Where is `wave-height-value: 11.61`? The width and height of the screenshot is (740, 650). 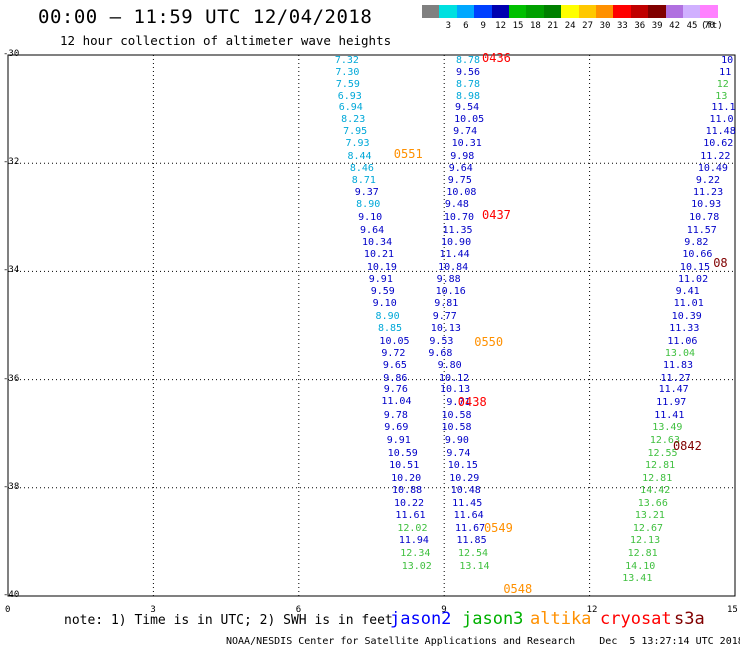
wave-height-value: 11.61 is located at coordinates (410, 516).